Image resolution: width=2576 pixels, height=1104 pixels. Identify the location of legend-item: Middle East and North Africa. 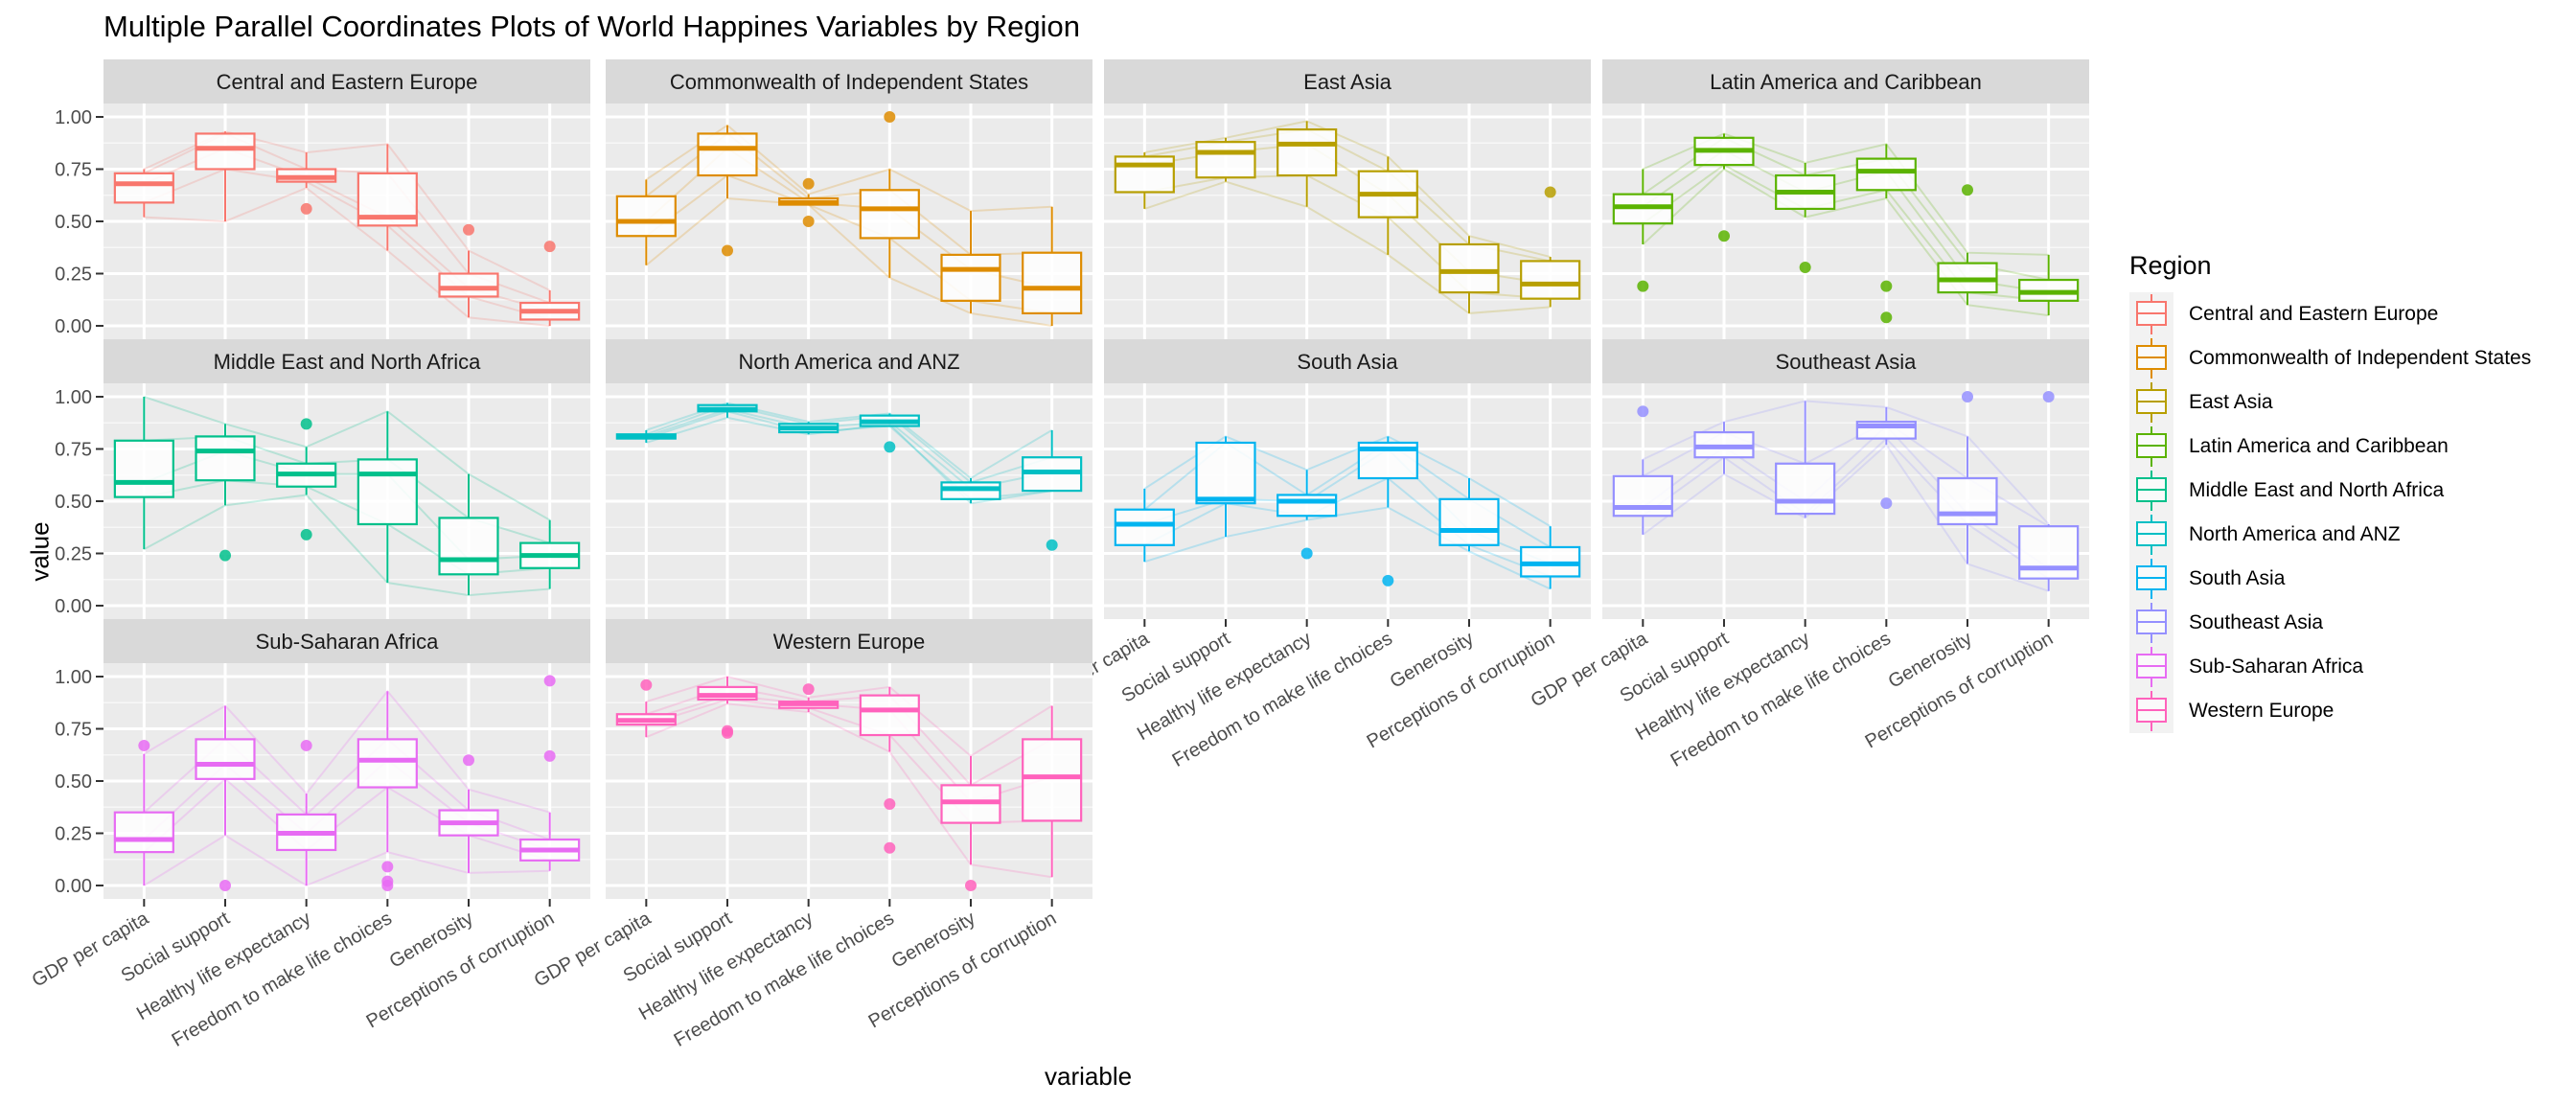
(2330, 491).